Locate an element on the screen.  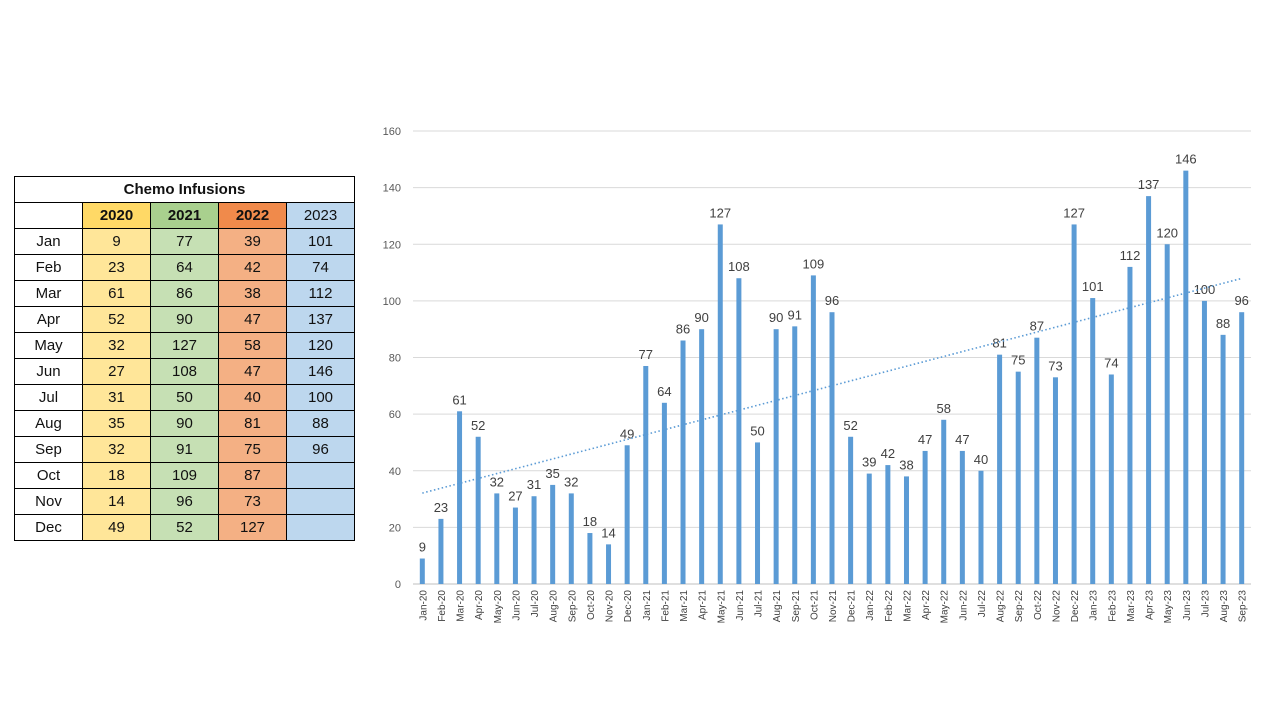
month-cell: Feb is located at coordinates (48, 267).